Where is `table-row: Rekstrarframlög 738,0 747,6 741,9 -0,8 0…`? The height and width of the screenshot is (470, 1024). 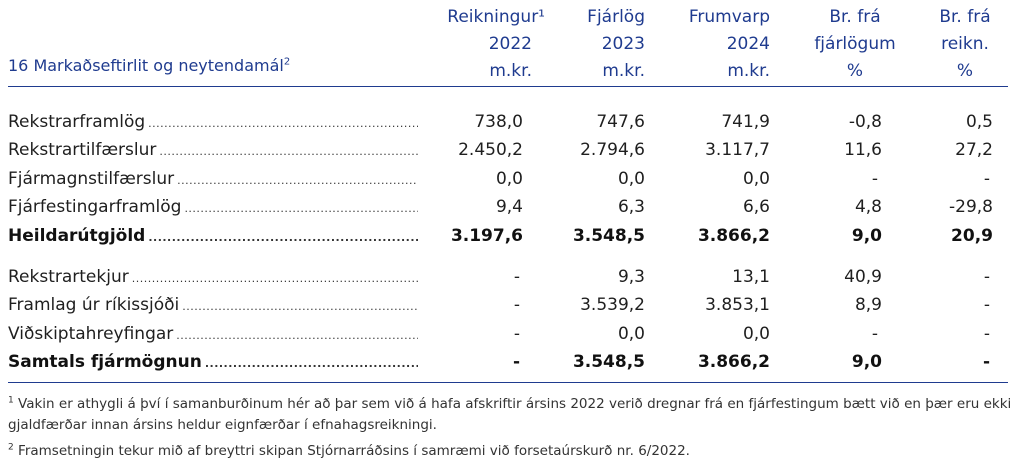
table-row: Rekstrarframlög 738,0 747,6 741,9 -0,8 0… is located at coordinates (512, 122).